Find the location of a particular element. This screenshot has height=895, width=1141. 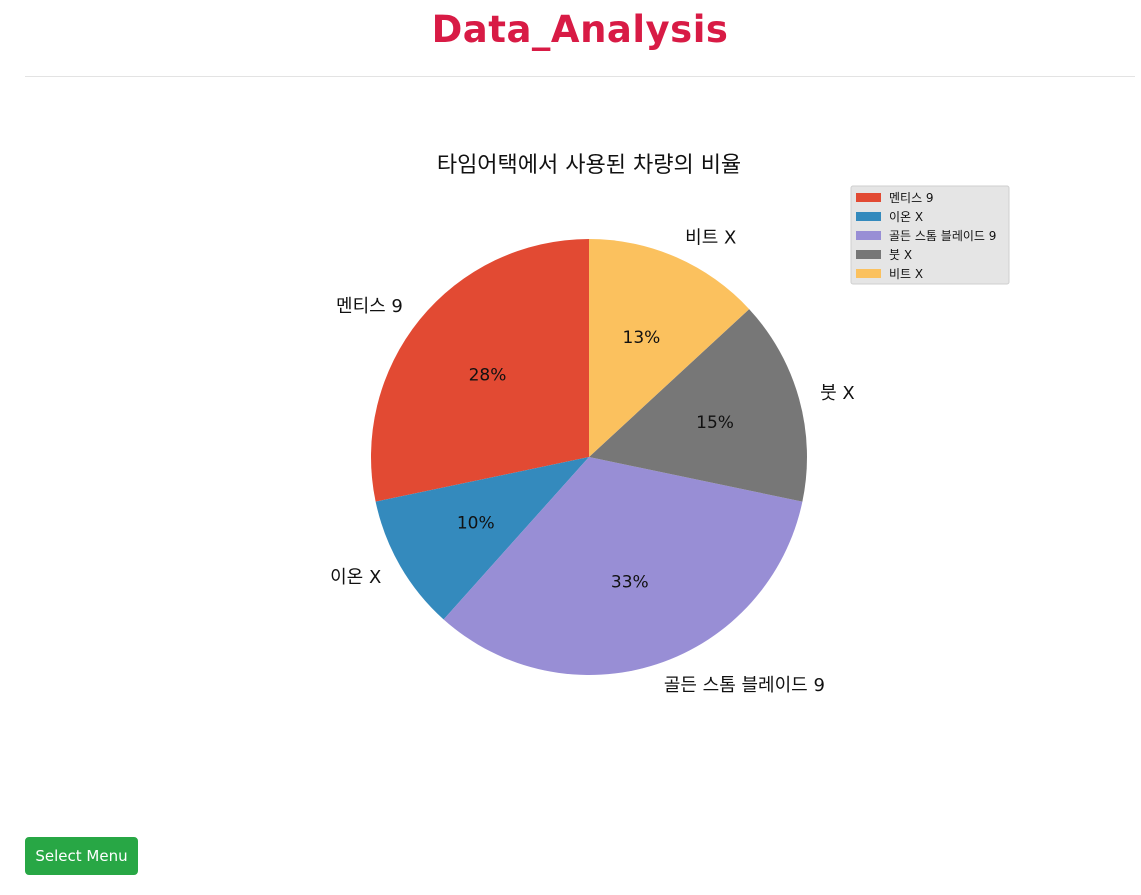

legend-label: 골든 스톰 블레이드 9 is located at coordinates (942, 236).